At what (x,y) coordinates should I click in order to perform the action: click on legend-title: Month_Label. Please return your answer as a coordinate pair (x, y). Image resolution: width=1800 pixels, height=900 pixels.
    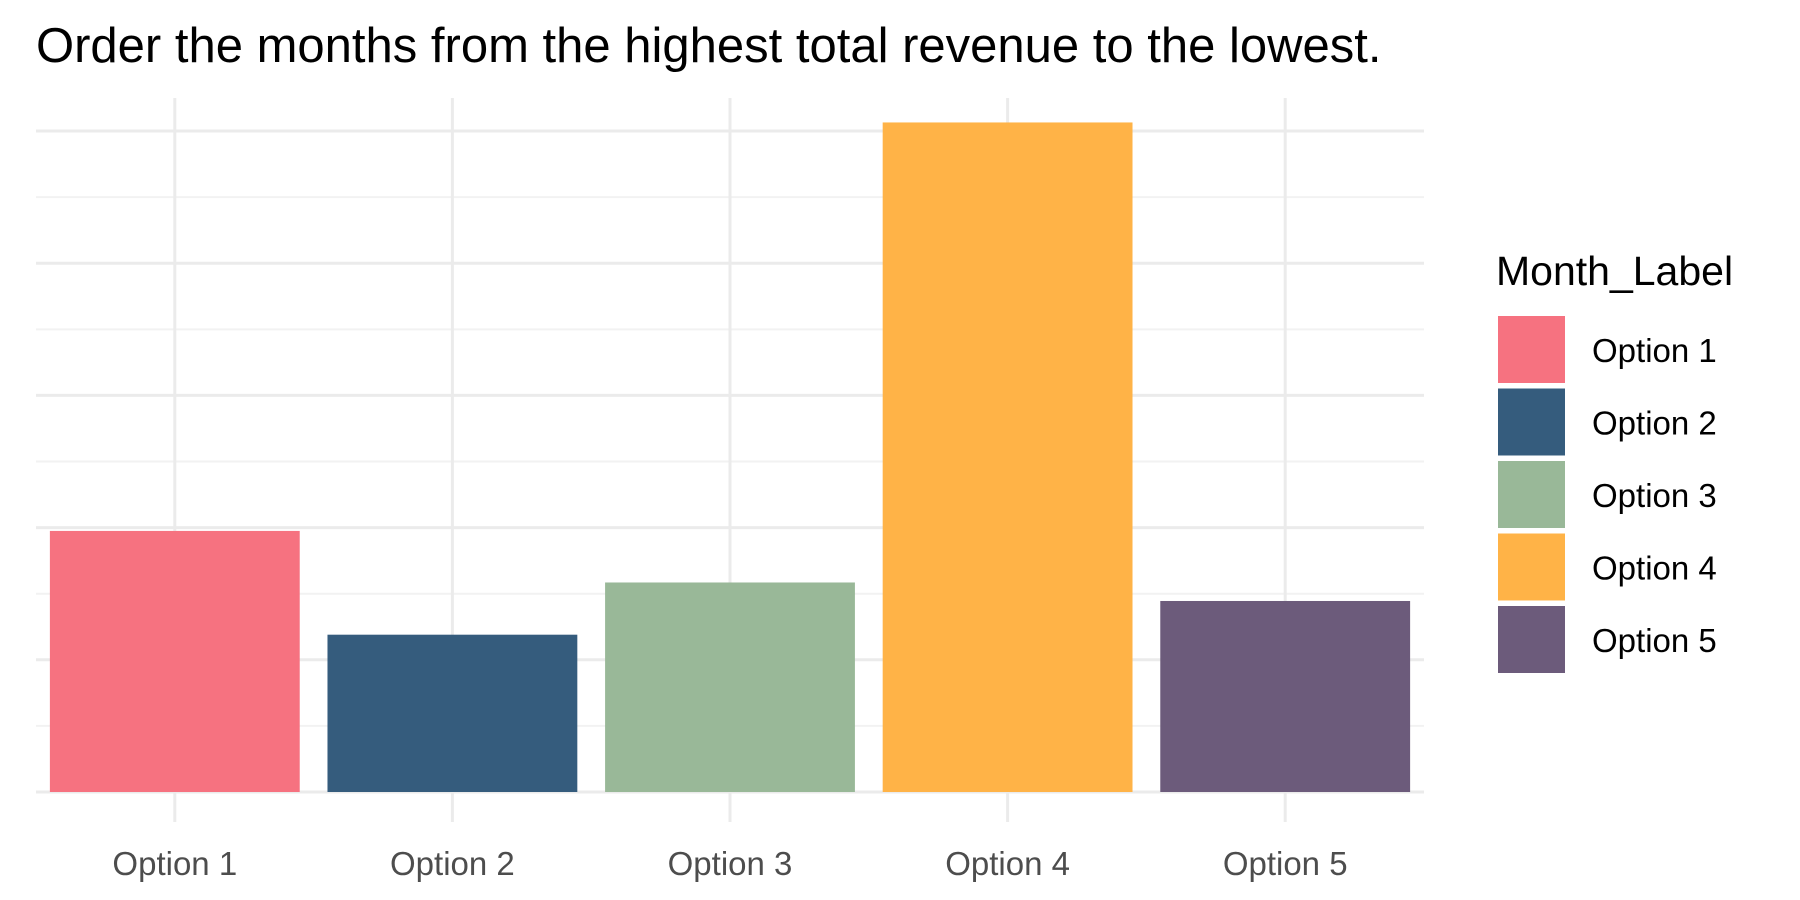
    Looking at the image, I should click on (1614, 271).